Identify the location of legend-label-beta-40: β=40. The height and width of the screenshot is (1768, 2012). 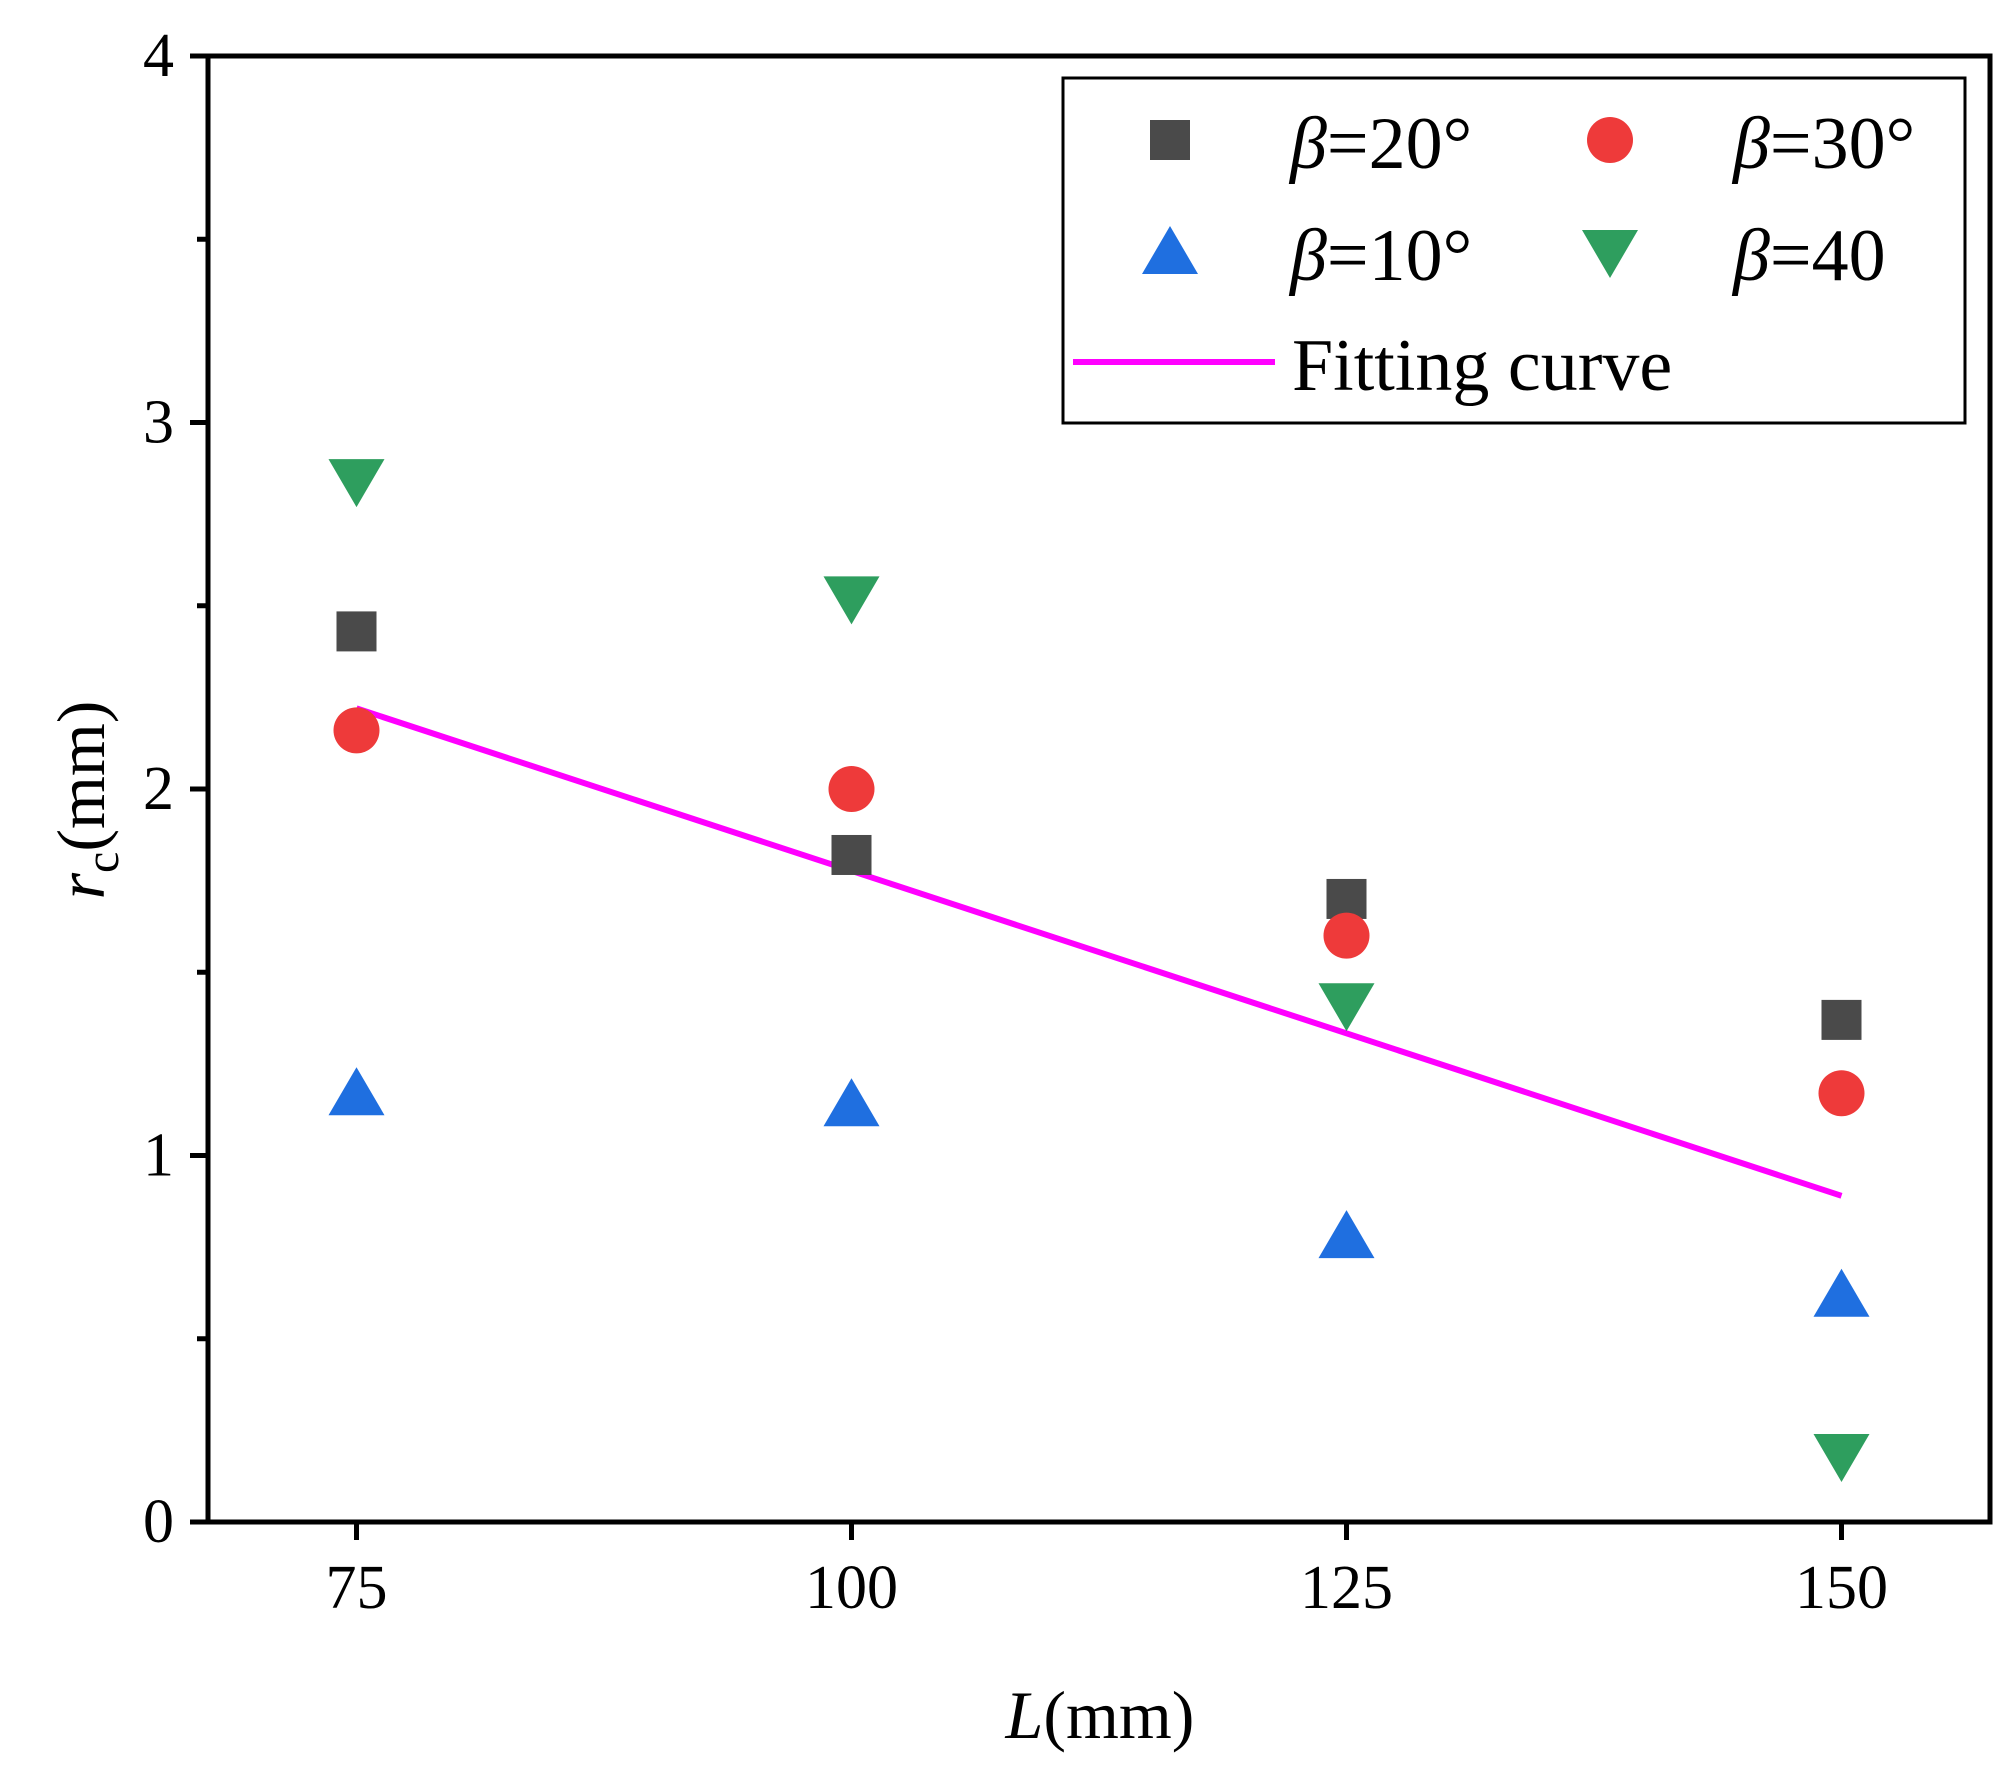
(1808, 256).